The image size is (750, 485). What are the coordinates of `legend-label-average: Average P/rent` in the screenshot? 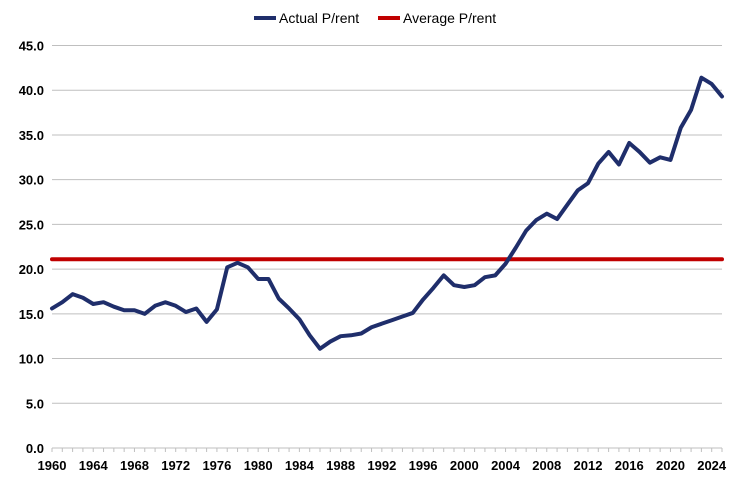 It's located at (449, 18).